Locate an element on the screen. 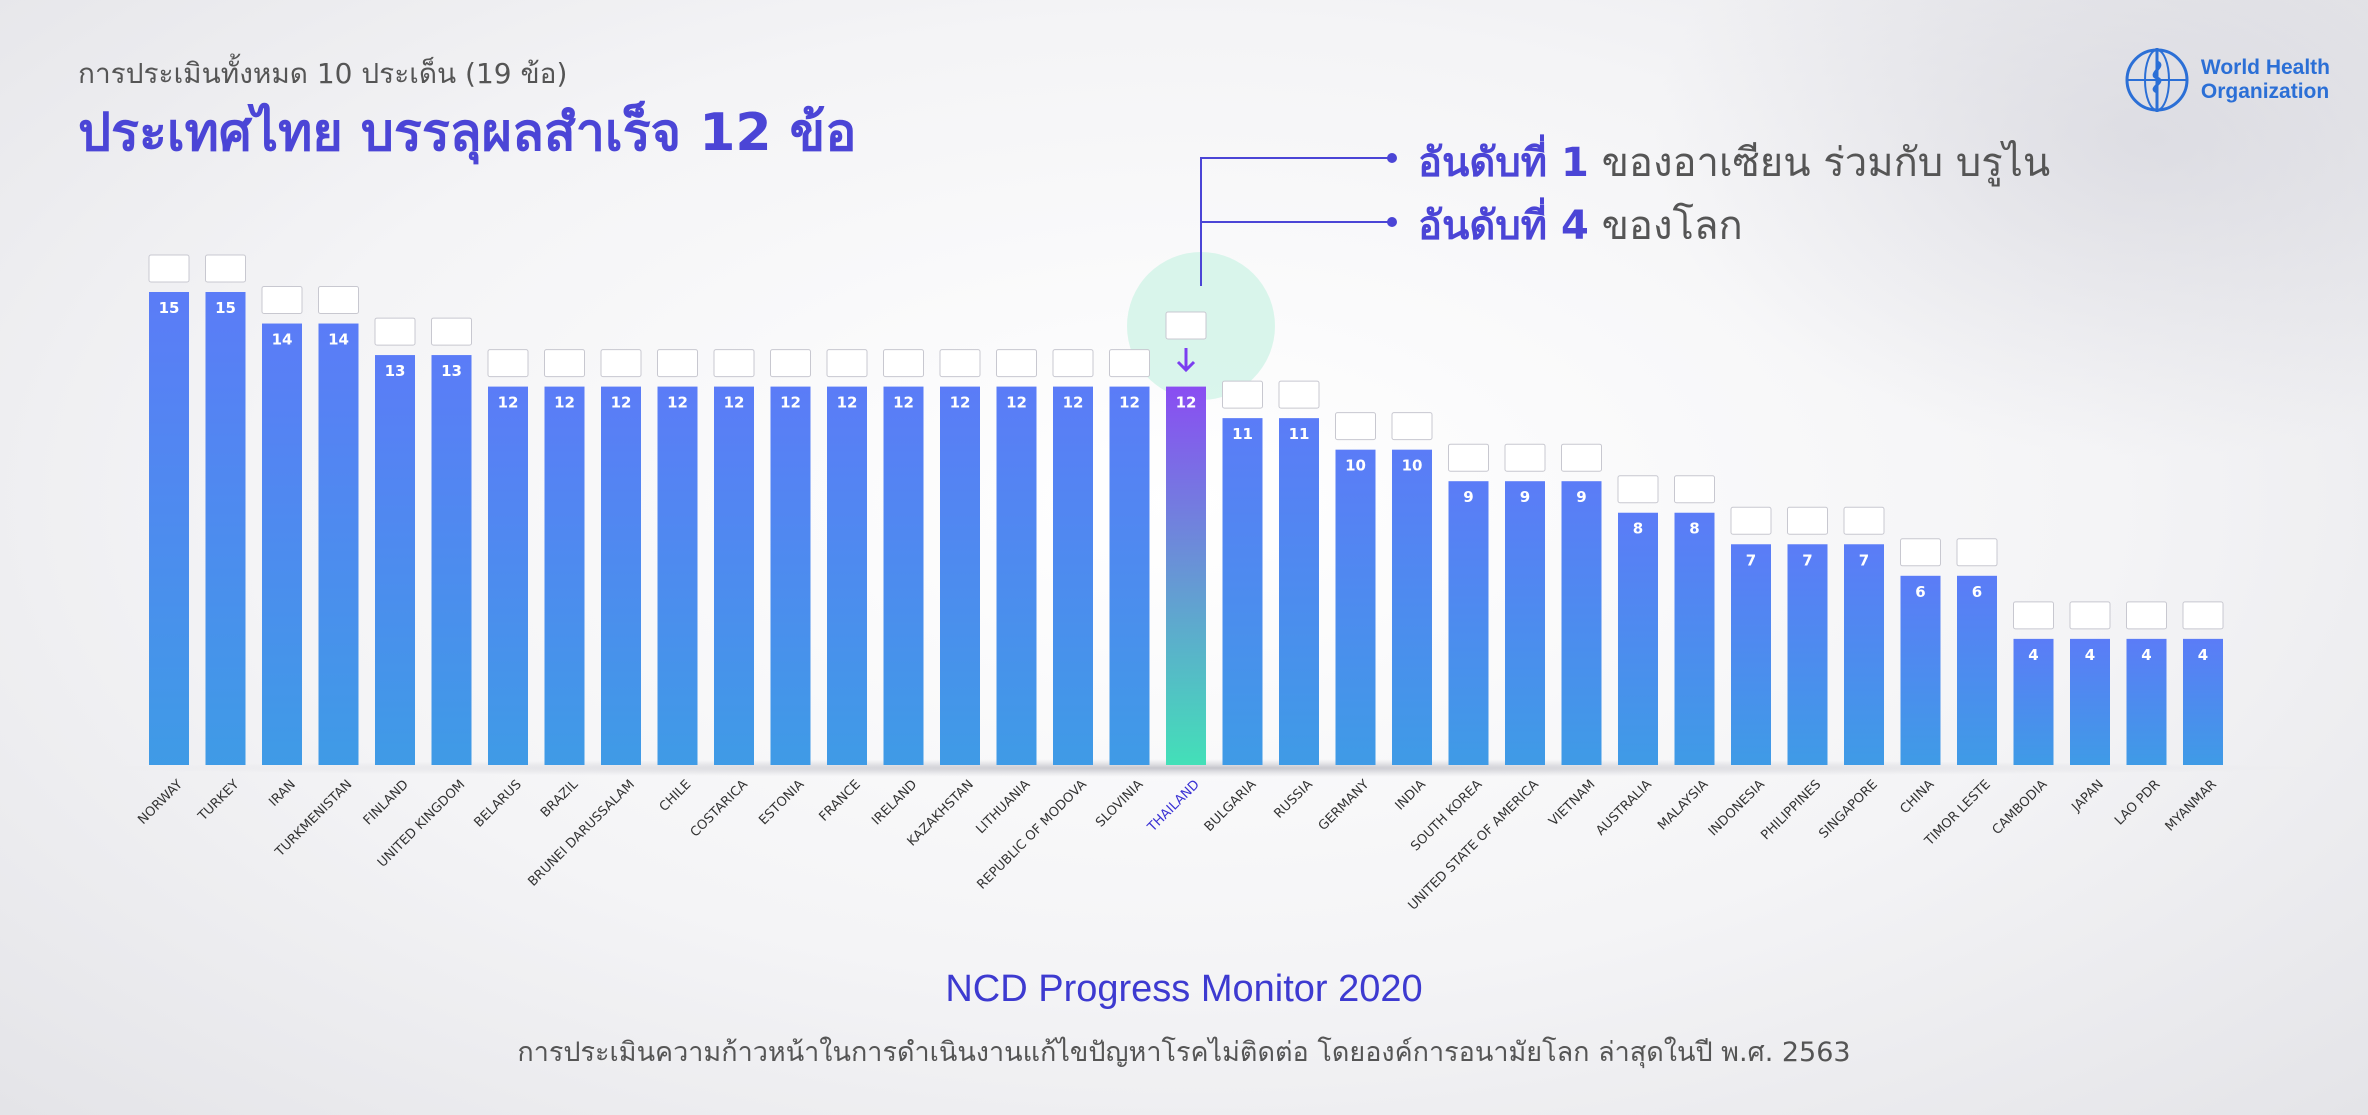 The image size is (2368, 1115). flag-thailand is located at coordinates (1186, 325).